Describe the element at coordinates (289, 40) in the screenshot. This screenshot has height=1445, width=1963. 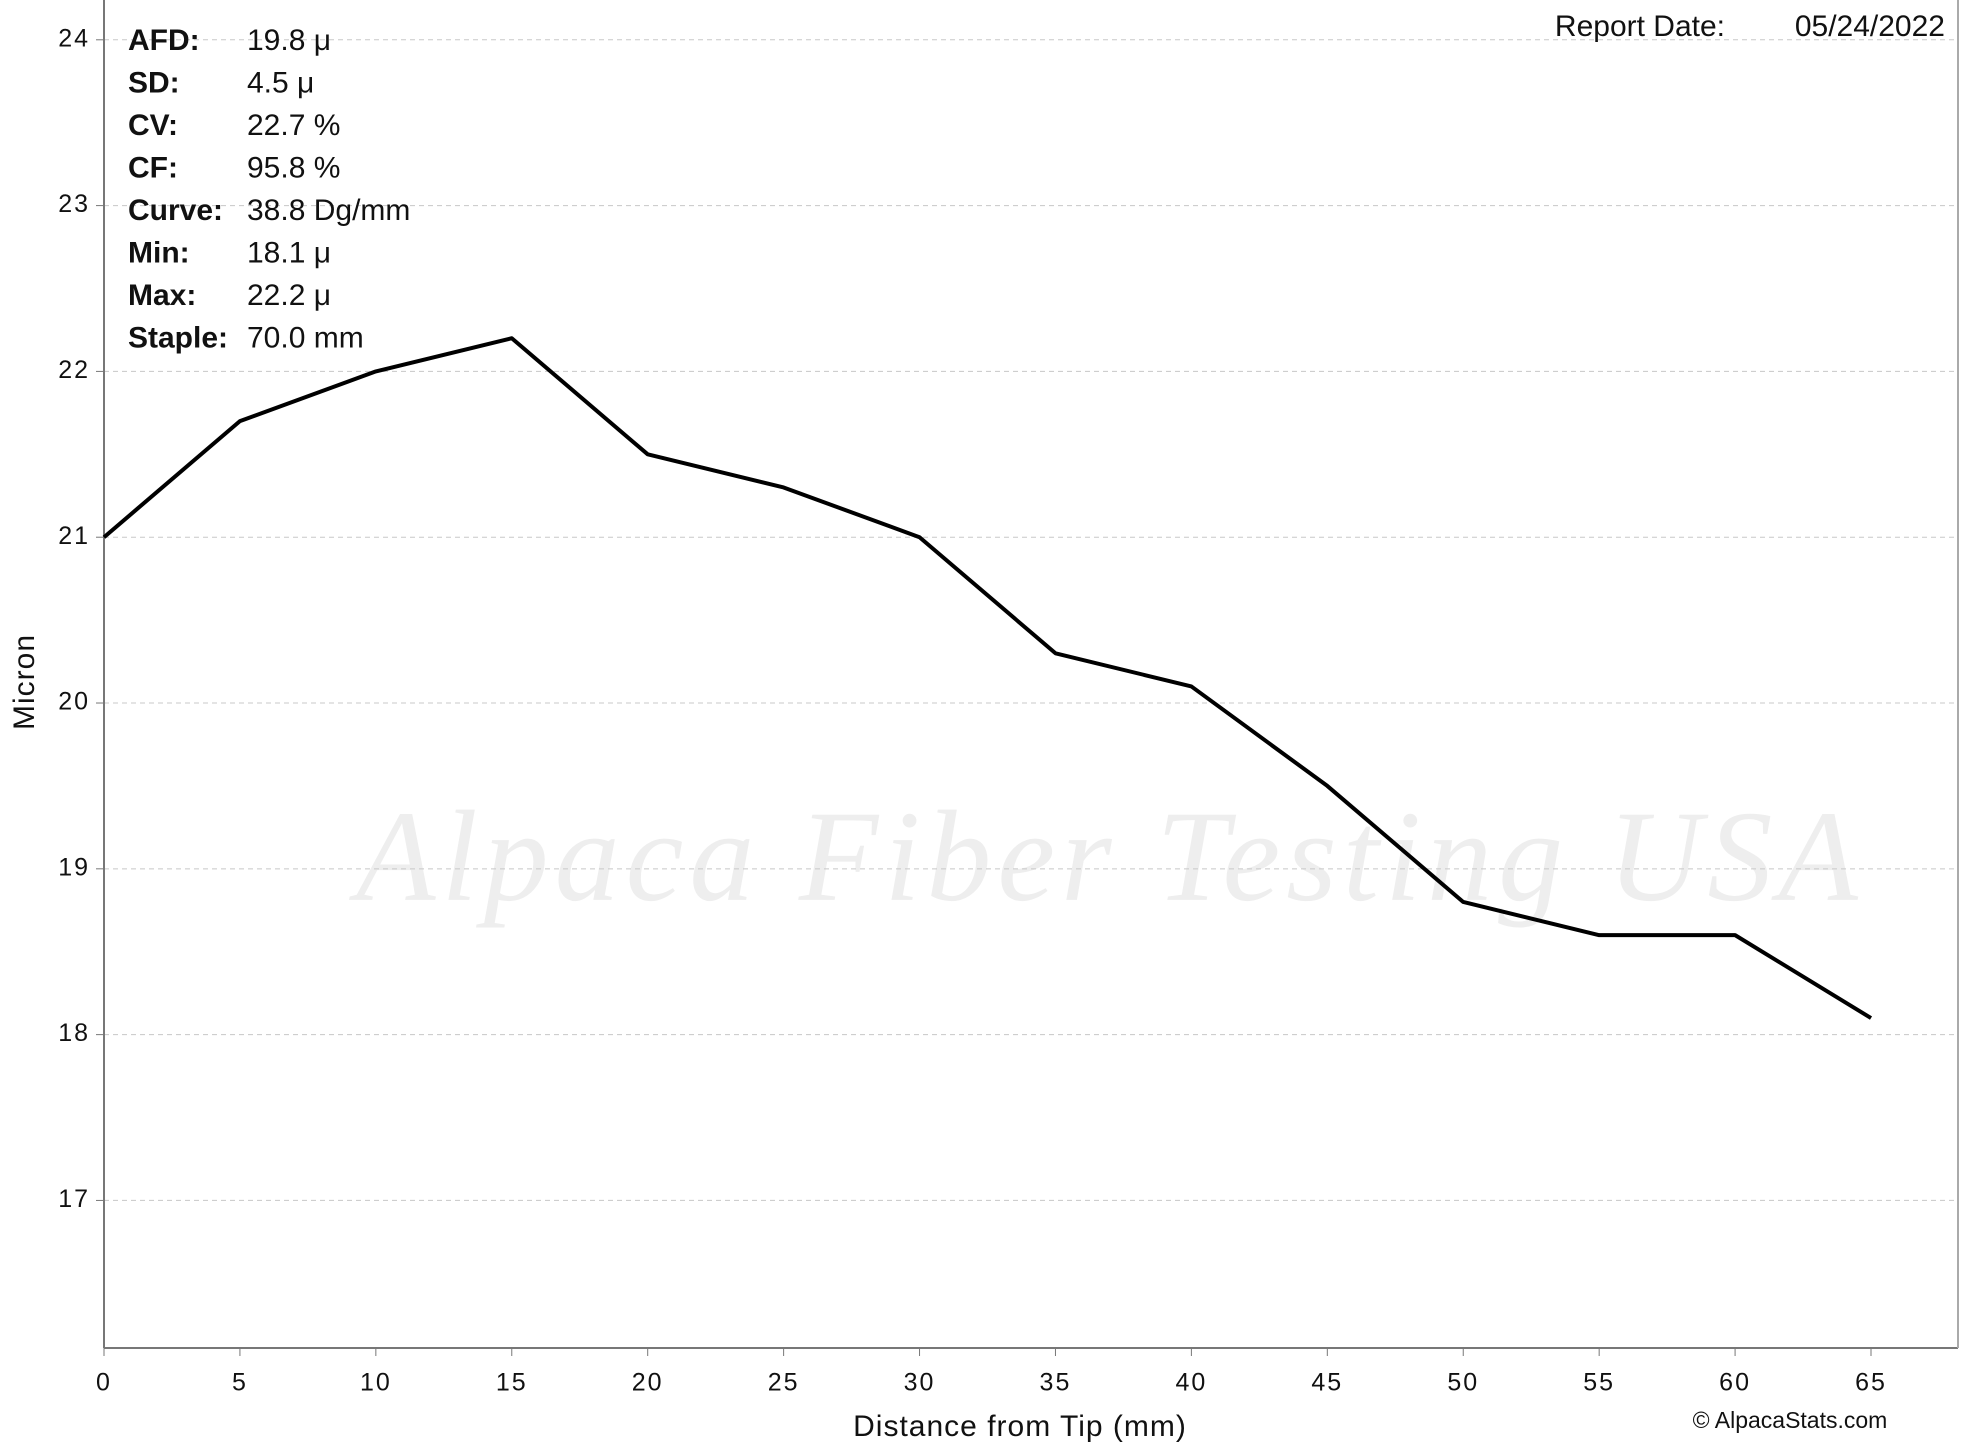
I see `stat-value: 19.8 μ` at that location.